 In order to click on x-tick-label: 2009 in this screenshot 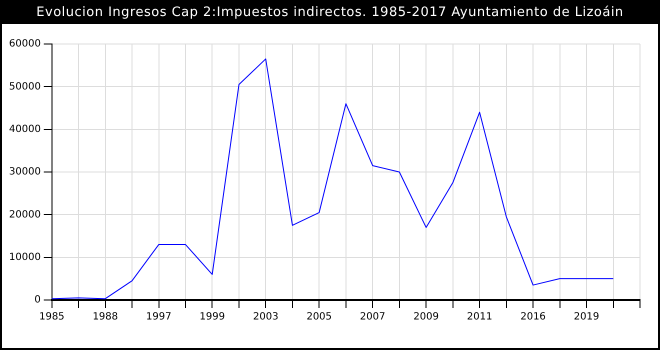, I will do `click(426, 317)`.